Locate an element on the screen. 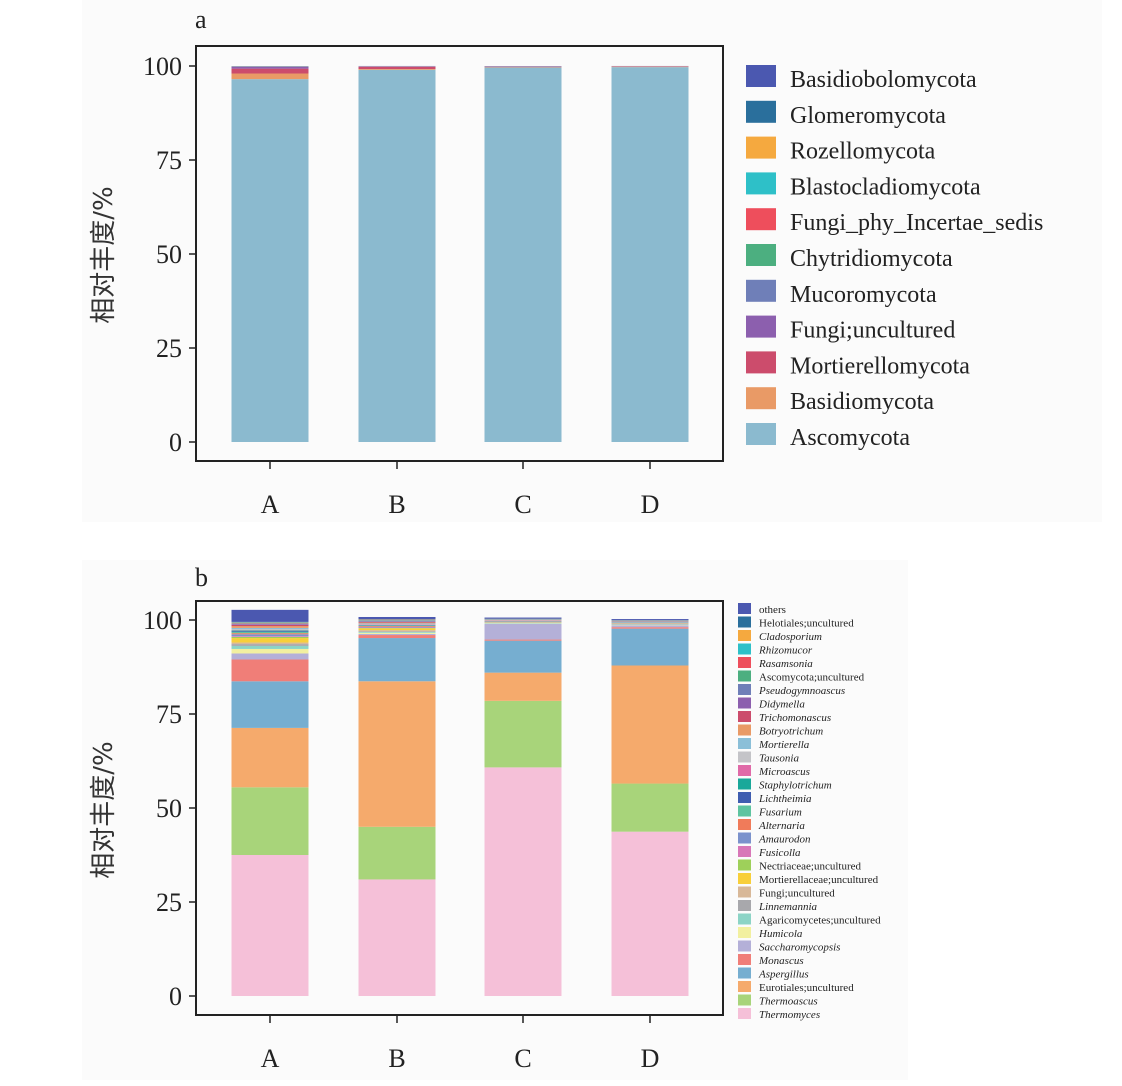 This screenshot has width=1122, height=1086. bar-segment-B-thermoascus is located at coordinates (397, 853).